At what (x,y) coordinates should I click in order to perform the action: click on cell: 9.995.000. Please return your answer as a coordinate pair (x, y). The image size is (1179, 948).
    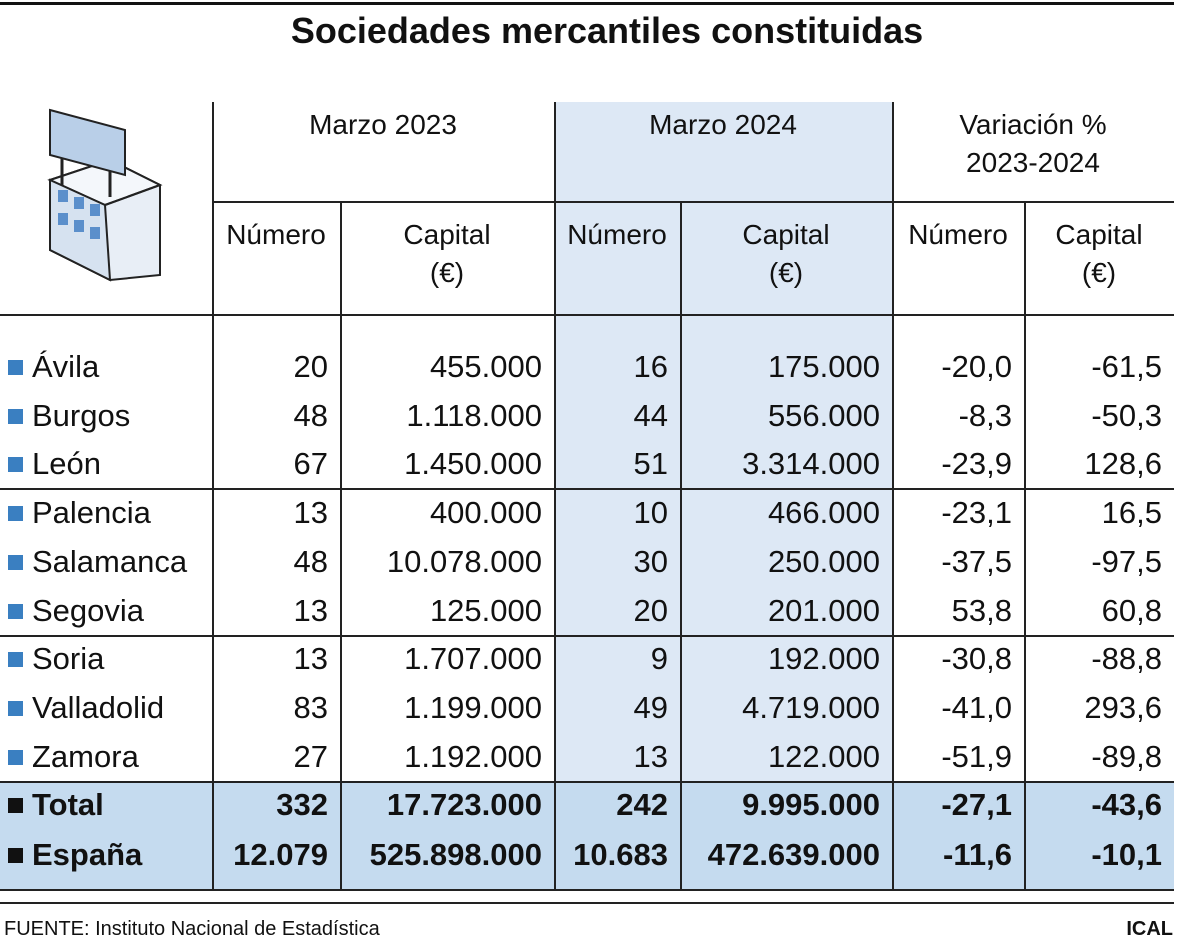
    Looking at the image, I should click on (811, 804).